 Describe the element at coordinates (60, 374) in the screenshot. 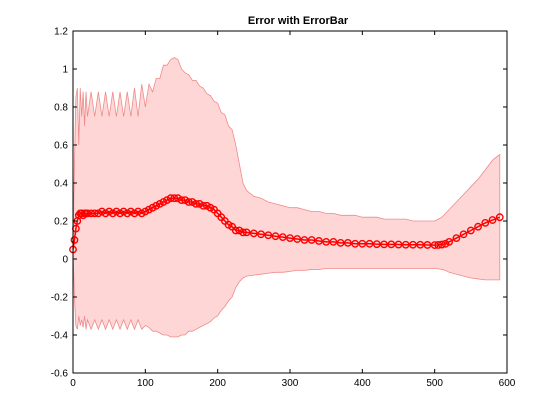

I see `y-tick-label: -0.6` at that location.